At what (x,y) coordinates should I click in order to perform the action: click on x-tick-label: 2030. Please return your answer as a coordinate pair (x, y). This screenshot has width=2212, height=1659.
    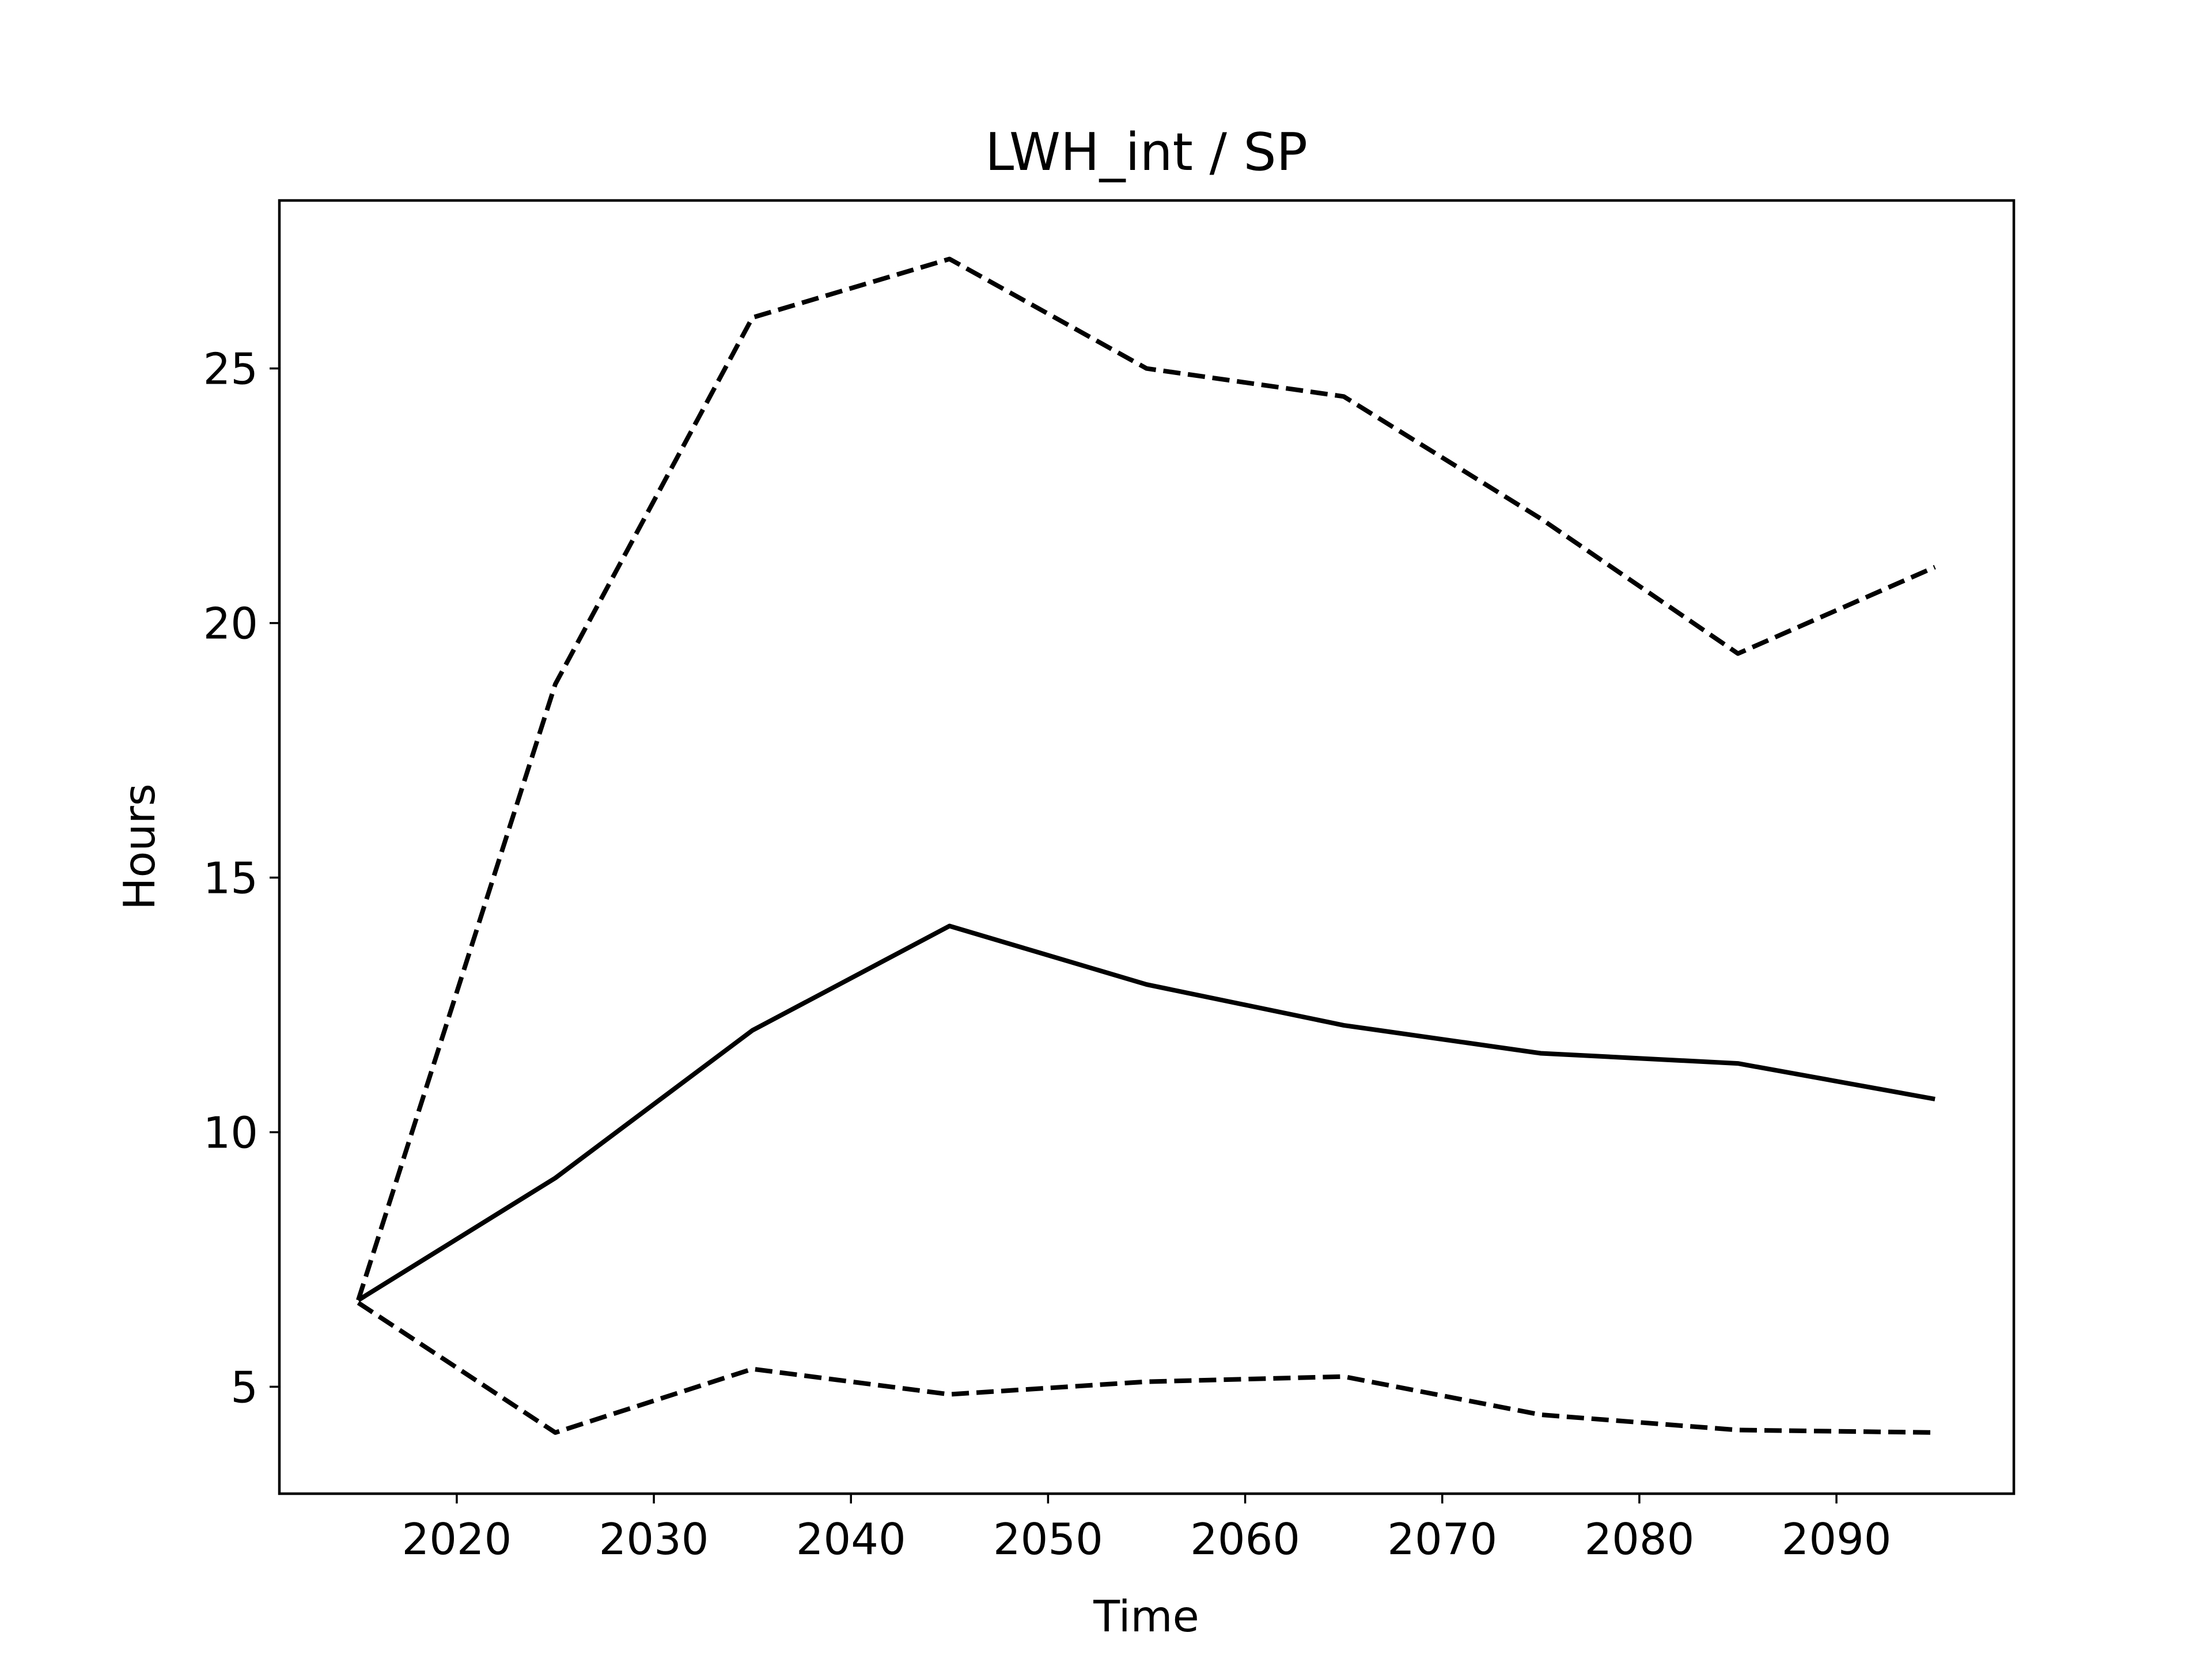
    Looking at the image, I should click on (654, 1539).